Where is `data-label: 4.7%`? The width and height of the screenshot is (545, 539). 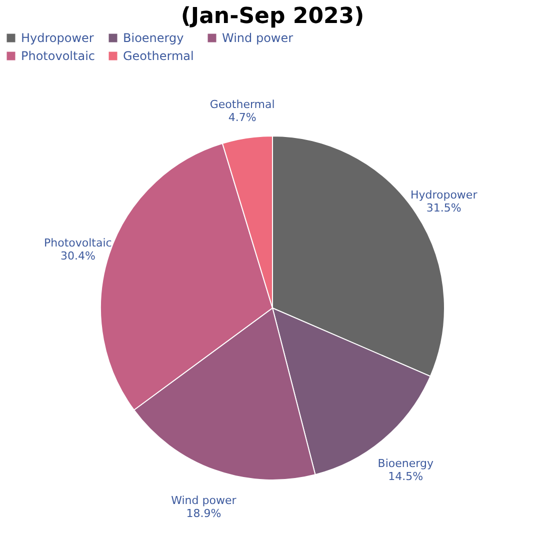 data-label: 4.7% is located at coordinates (242, 117).